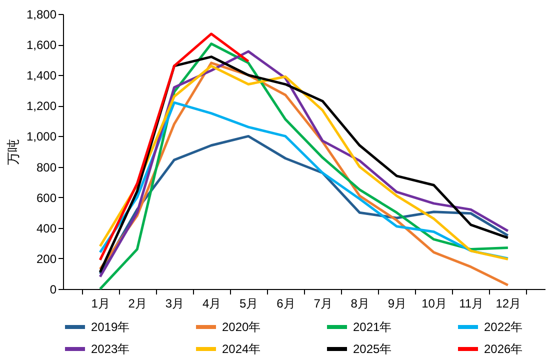  I want to click on y-tick-label: 200, so click(46, 259).